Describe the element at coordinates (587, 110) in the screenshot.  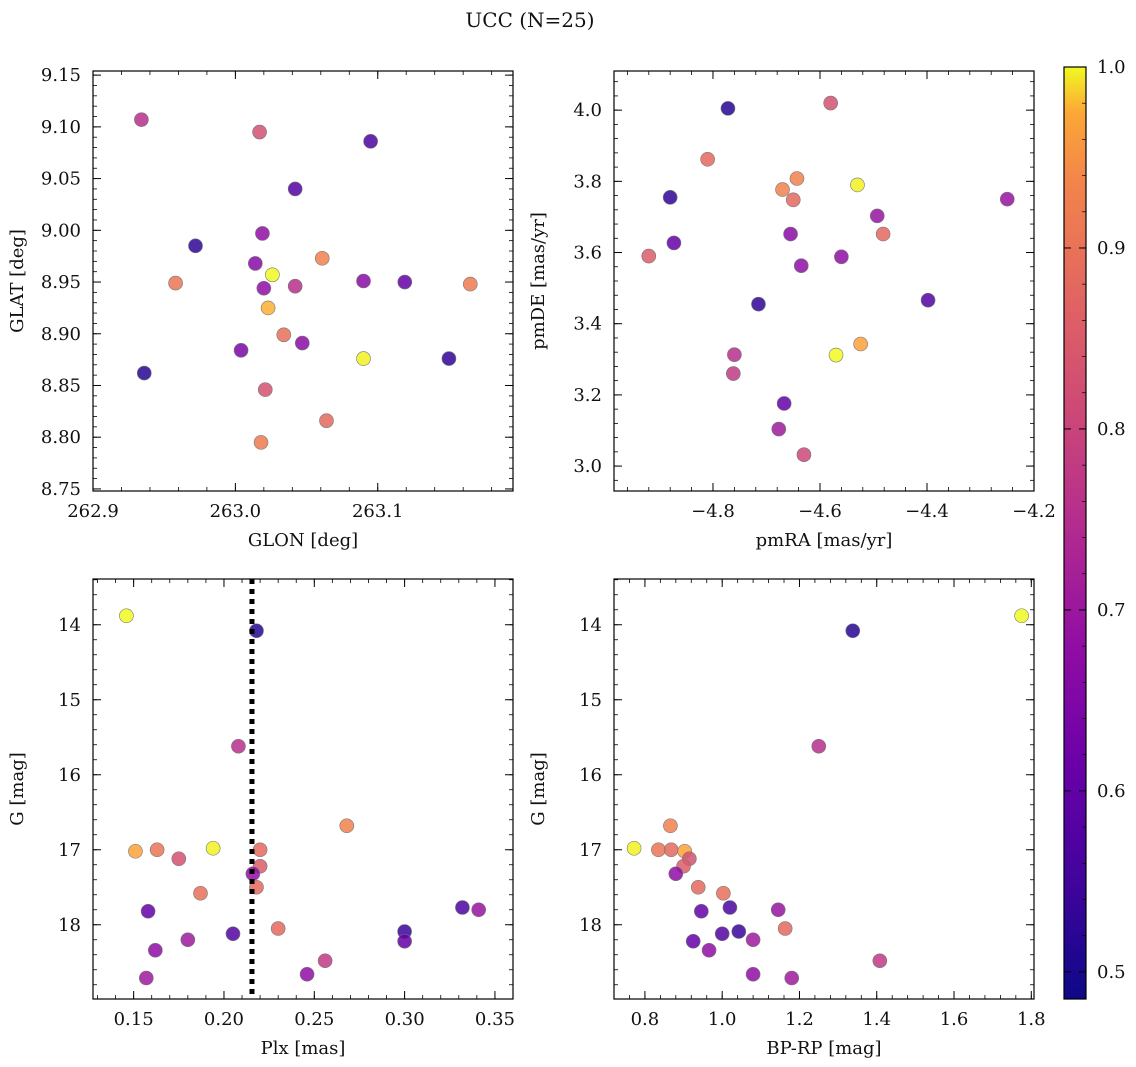
I see `y-tick-label: 4.0` at that location.